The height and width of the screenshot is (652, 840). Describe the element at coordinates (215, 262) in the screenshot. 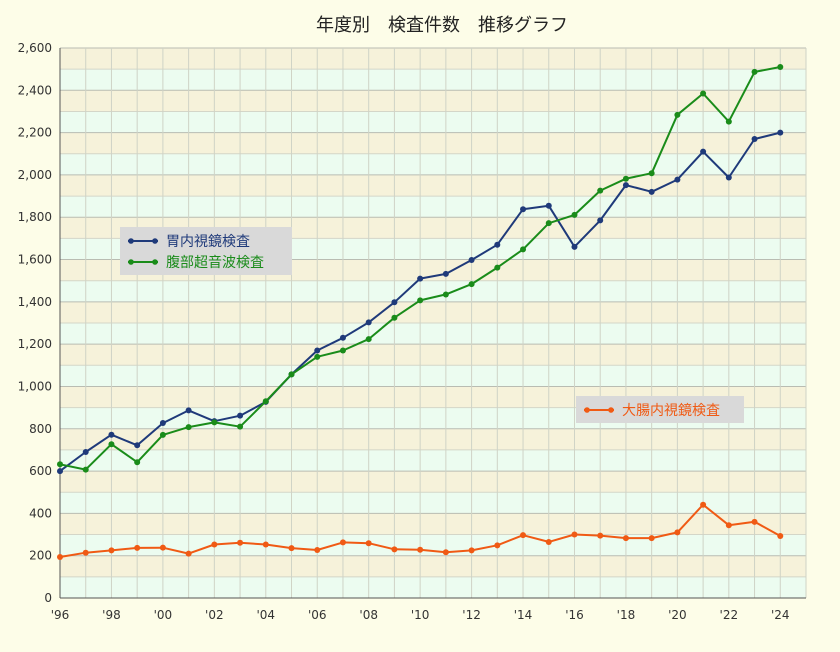

I see `legend-label: 腹部超音波検査` at that location.